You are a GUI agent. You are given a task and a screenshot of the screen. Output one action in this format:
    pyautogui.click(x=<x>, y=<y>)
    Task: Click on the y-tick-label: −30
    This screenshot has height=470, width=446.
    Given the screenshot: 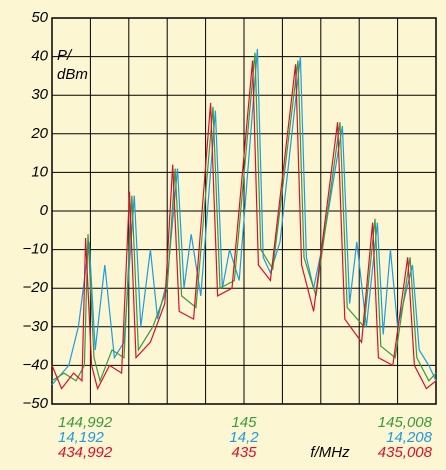 What is the action you would take?
    pyautogui.click(x=36, y=326)
    